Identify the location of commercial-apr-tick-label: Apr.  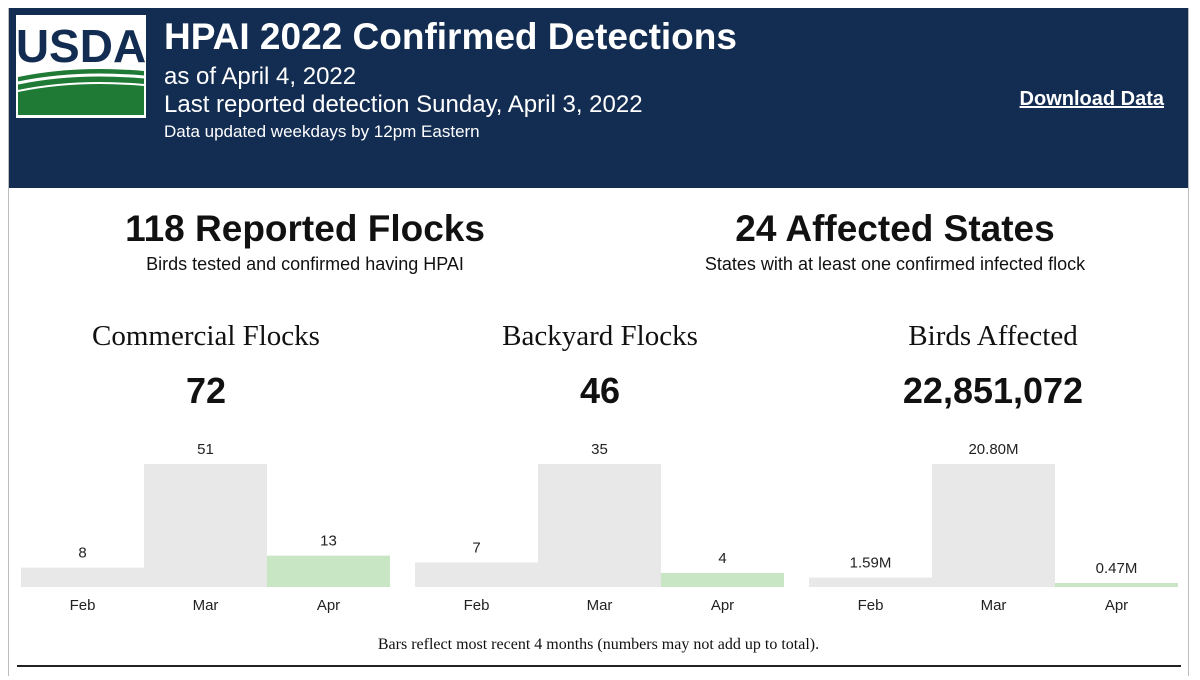
(328, 605).